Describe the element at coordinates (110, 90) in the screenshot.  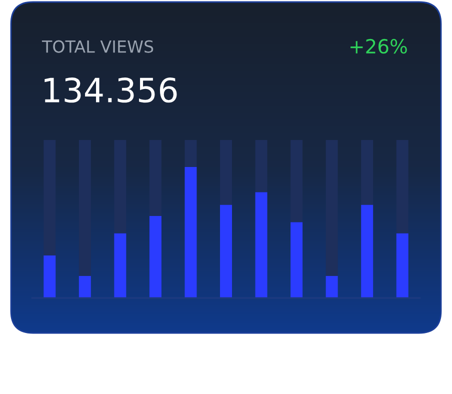
I see `chart-subtitle: 134.356` at that location.